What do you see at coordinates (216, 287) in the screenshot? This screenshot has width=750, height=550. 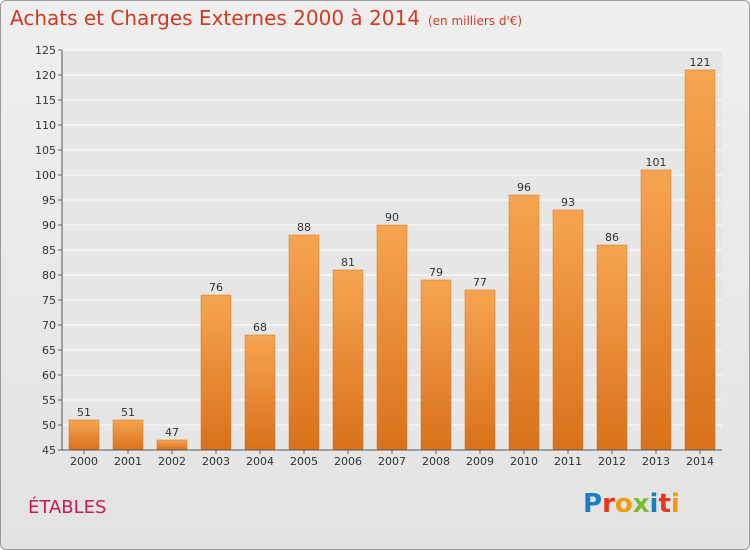 I see `bar-value-label: 76` at bounding box center [216, 287].